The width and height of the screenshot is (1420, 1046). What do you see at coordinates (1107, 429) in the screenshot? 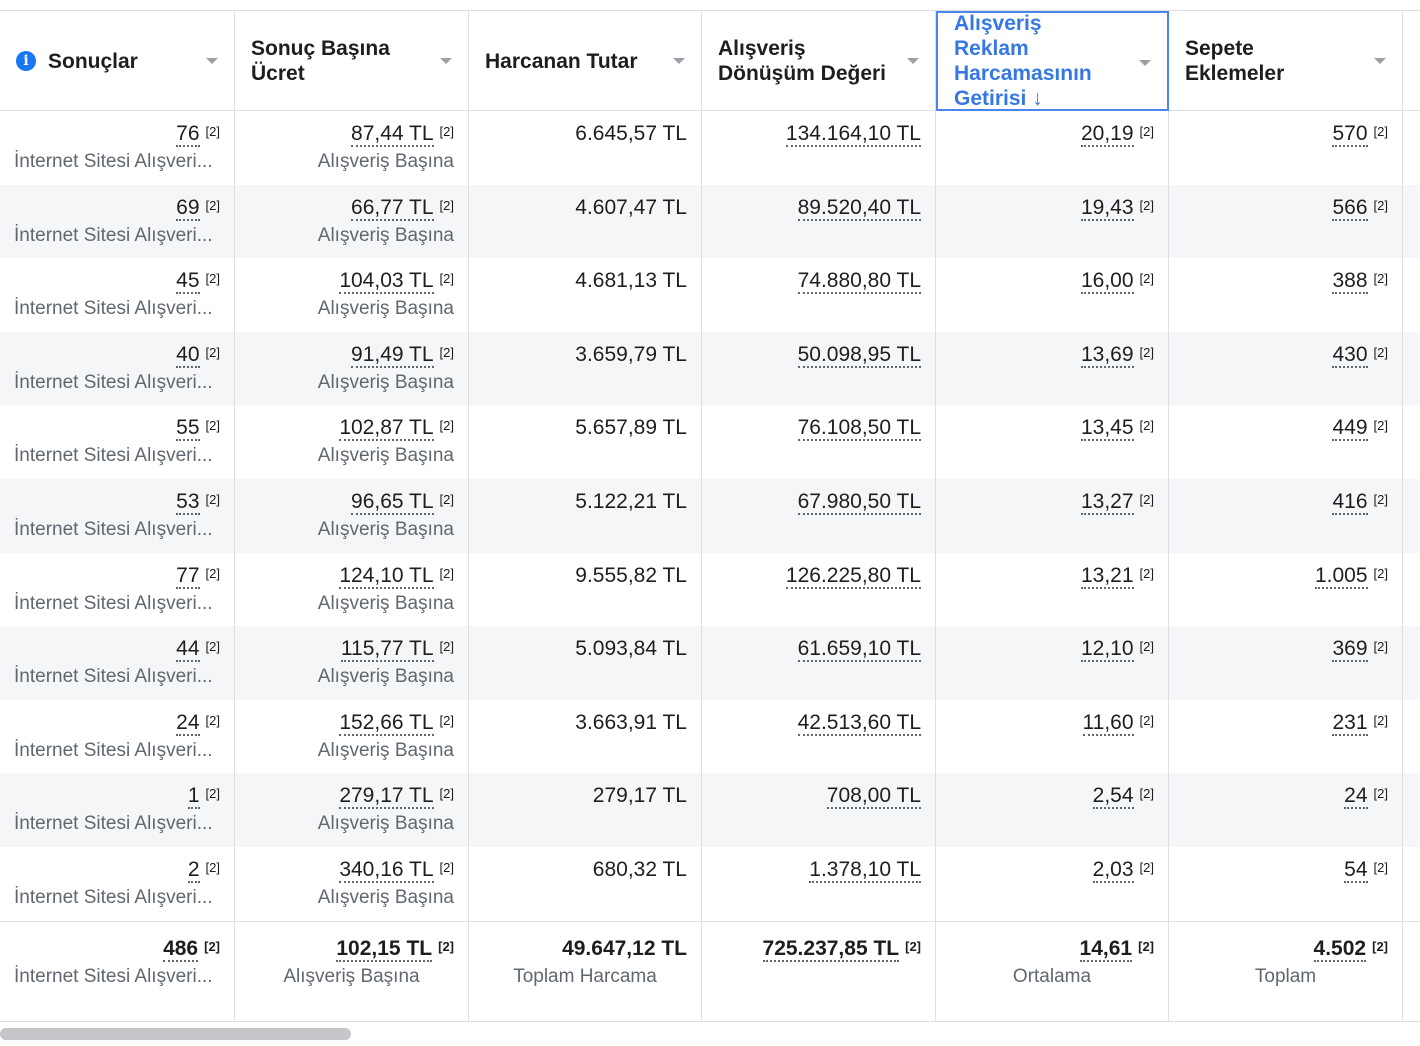
I see `cell-value: 13,45` at bounding box center [1107, 429].